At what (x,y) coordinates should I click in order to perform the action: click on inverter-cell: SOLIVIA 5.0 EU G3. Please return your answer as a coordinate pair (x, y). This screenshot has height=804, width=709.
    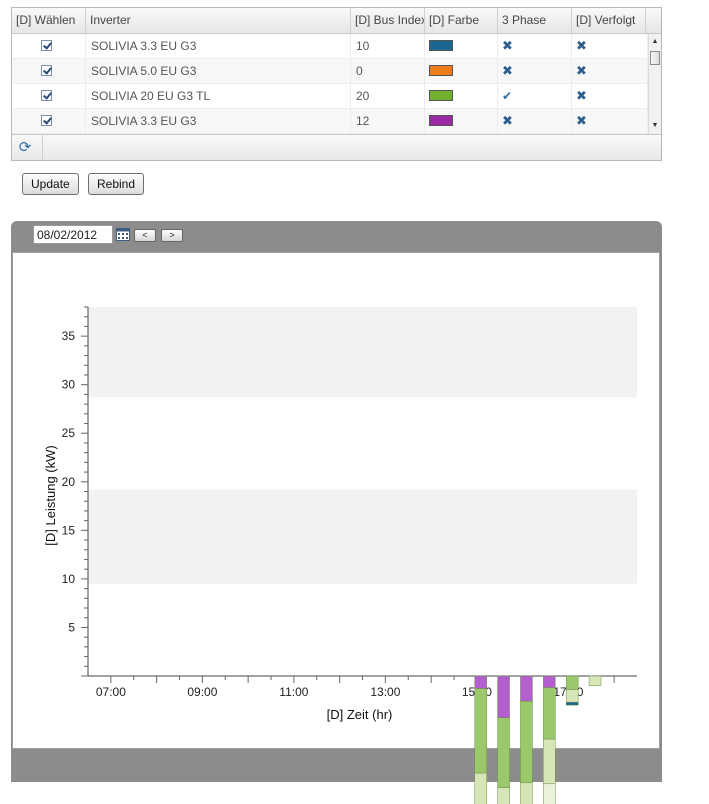
    Looking at the image, I should click on (218, 71).